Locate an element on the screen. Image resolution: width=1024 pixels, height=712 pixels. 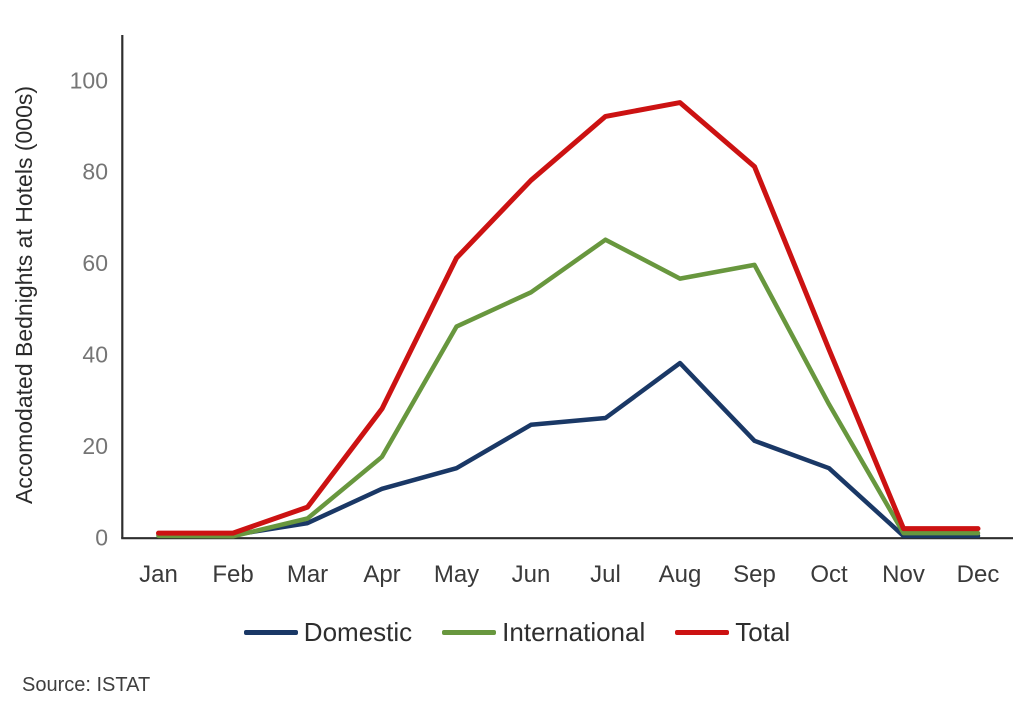
legend-item-international: International is located at coordinates (543, 632).